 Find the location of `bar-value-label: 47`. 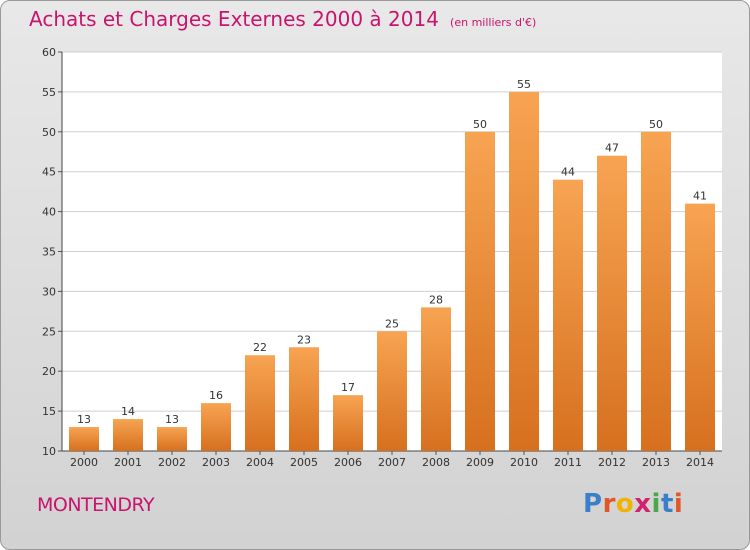

bar-value-label: 47 is located at coordinates (612, 148).